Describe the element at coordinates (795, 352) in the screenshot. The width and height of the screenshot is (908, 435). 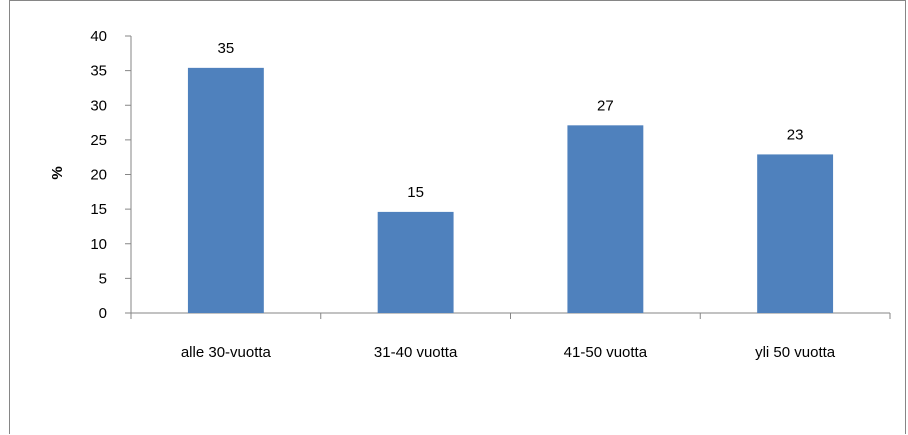
I see `x-category-label: yli 50 vuotta` at that location.